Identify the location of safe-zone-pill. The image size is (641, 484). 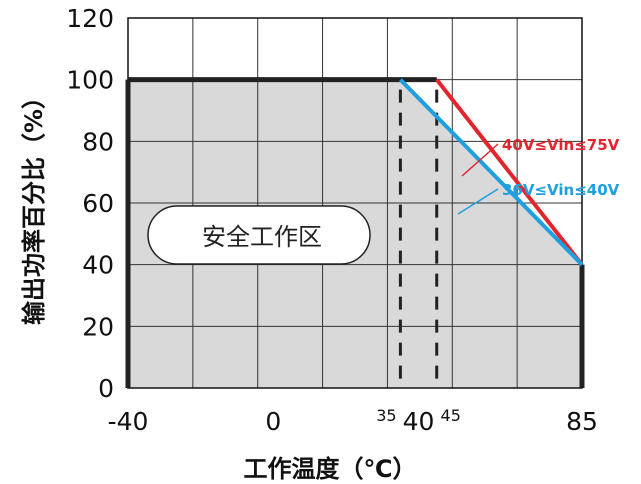
(259, 235).